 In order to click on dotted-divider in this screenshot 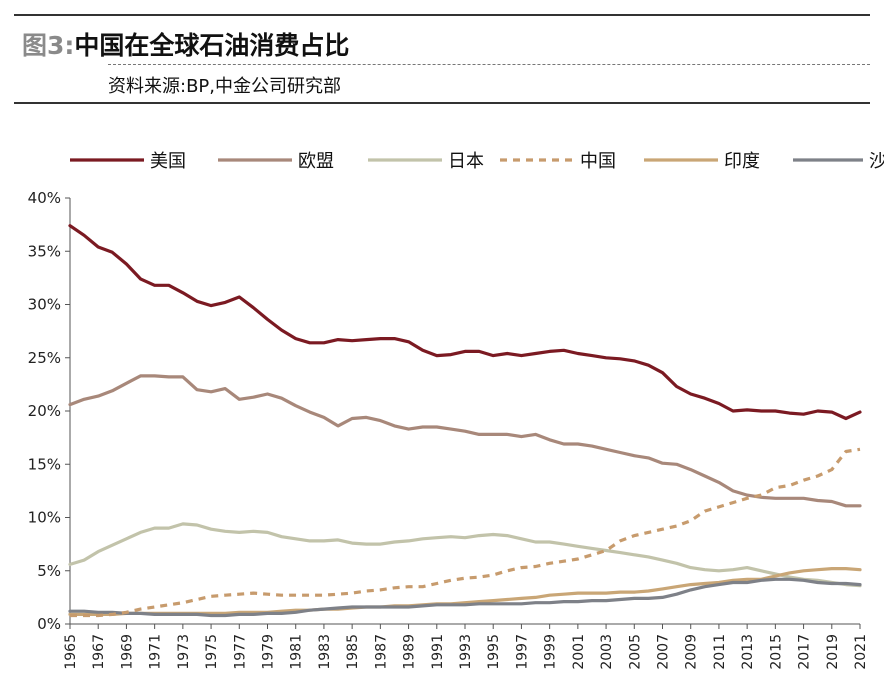, I will do `click(489, 64)`.